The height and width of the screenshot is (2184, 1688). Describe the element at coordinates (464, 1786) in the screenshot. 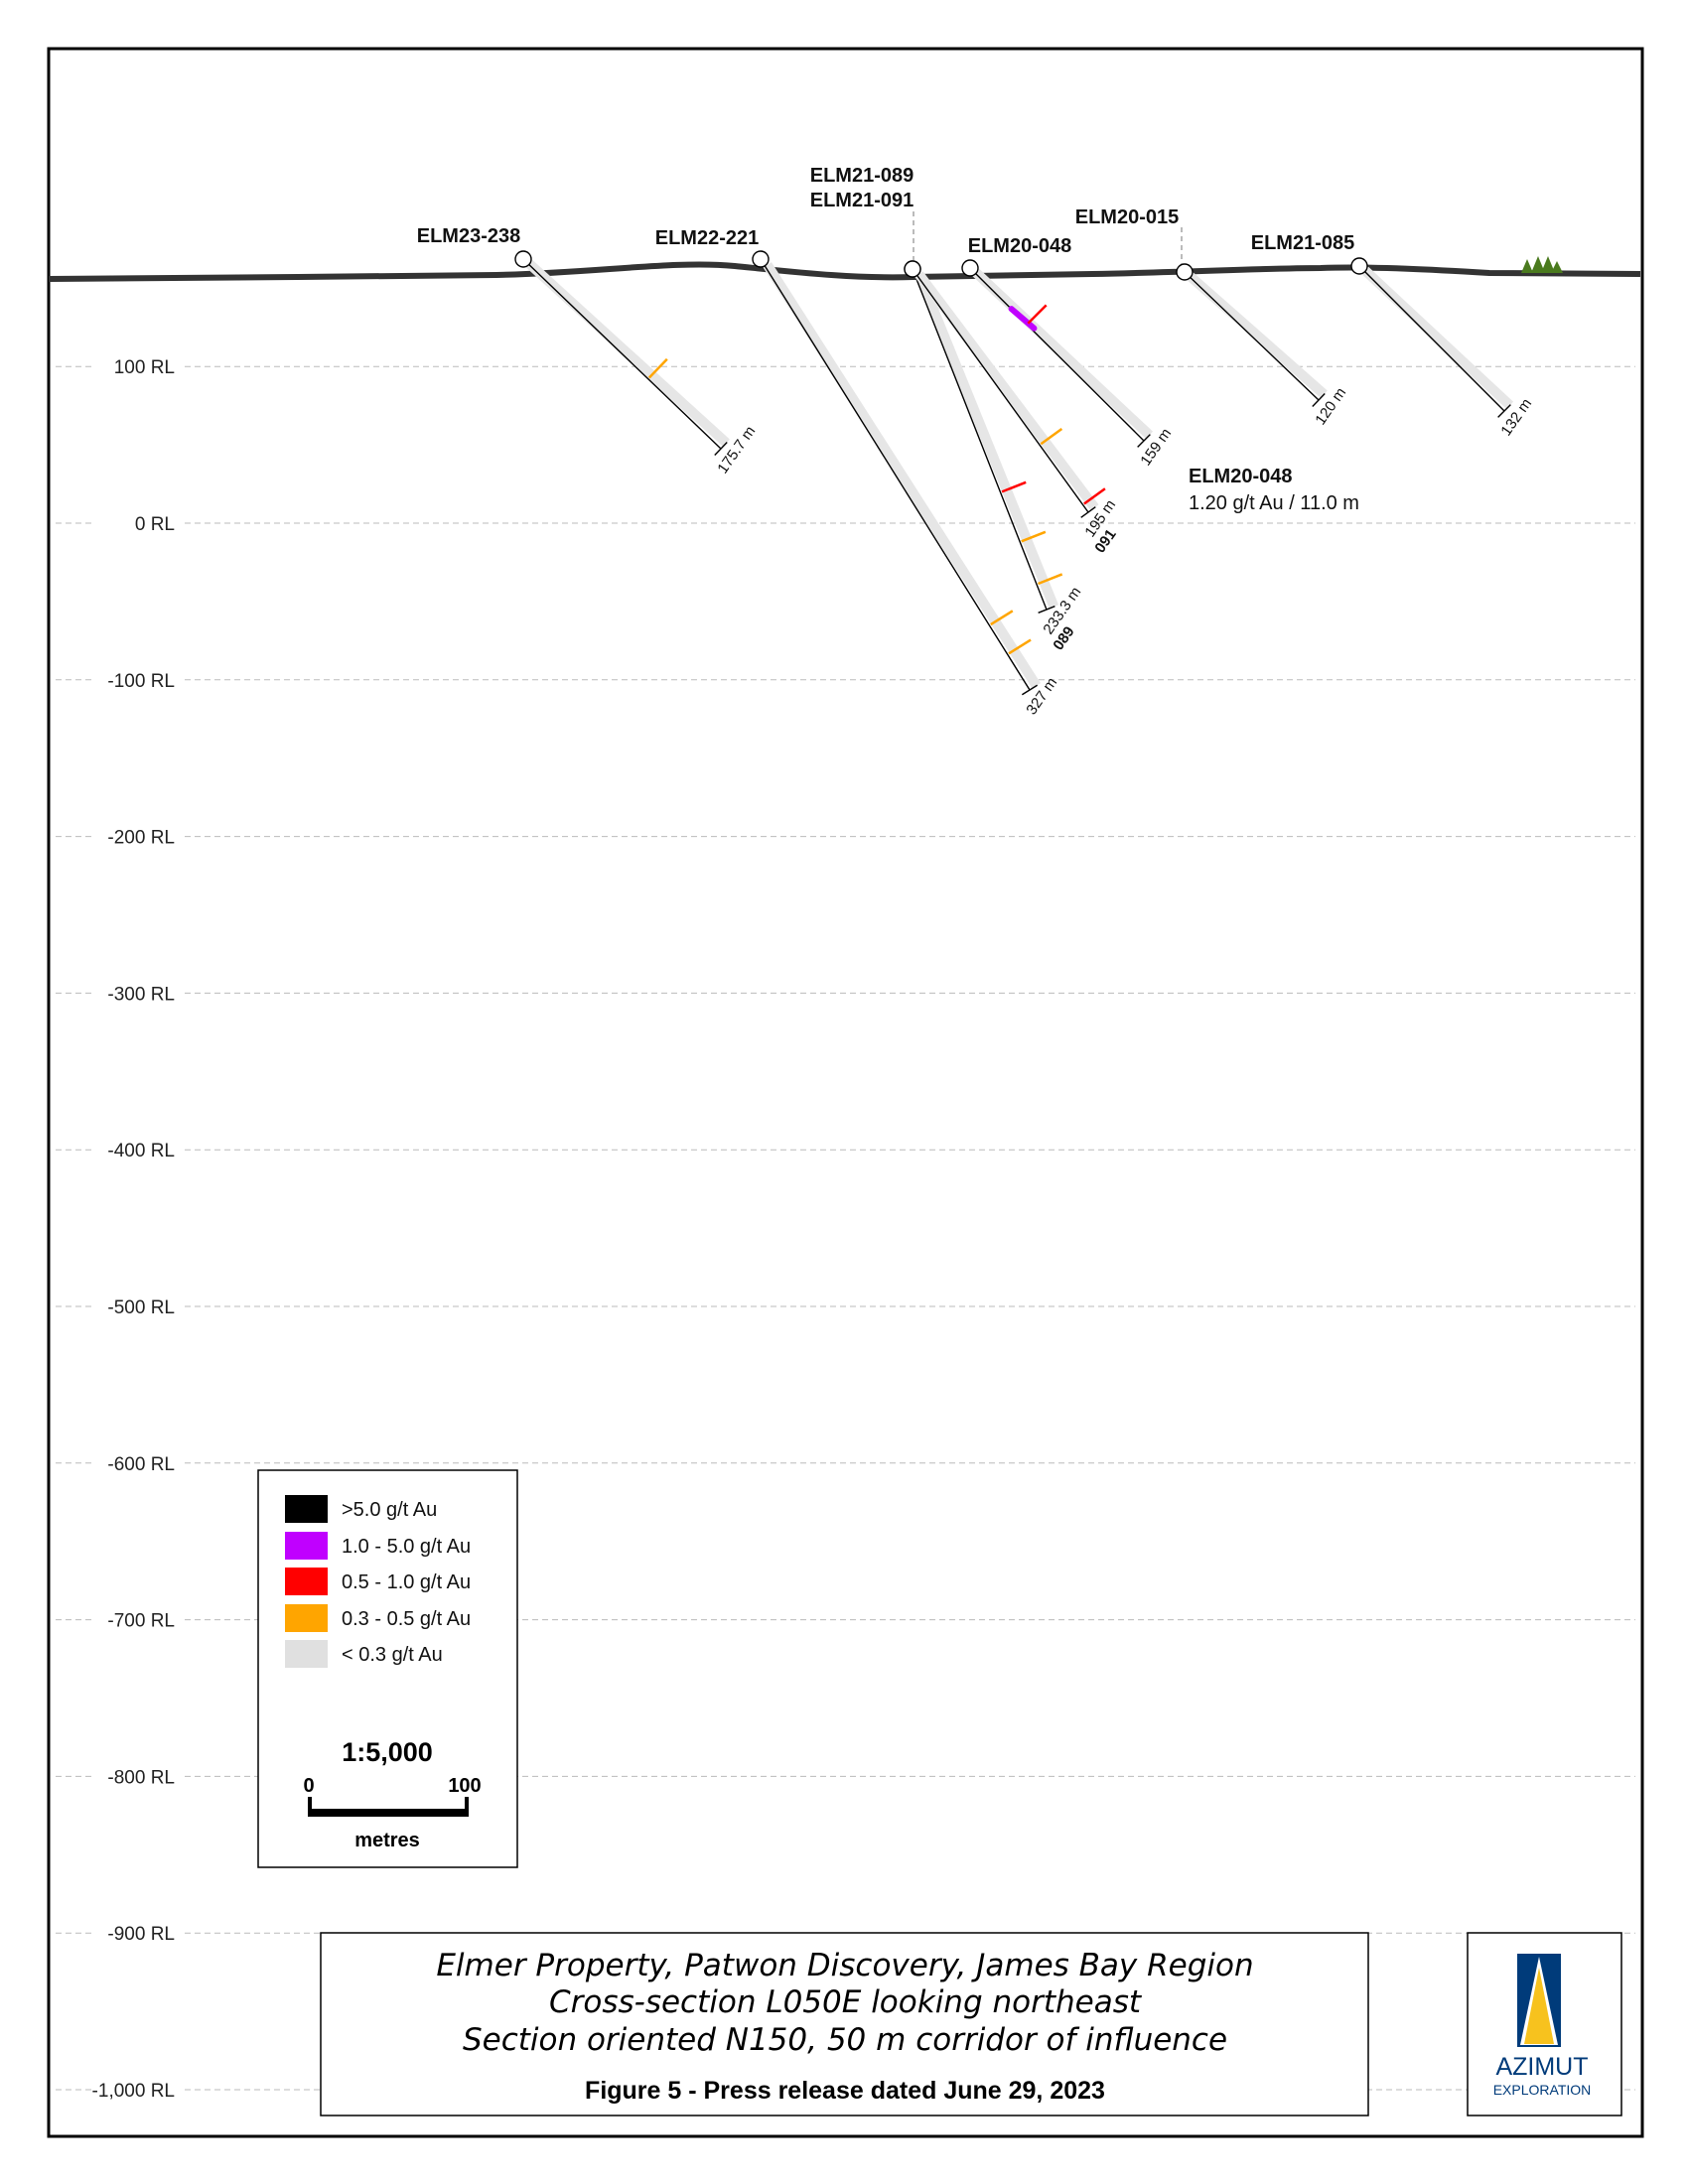

I see `scale-max: 100` at that location.